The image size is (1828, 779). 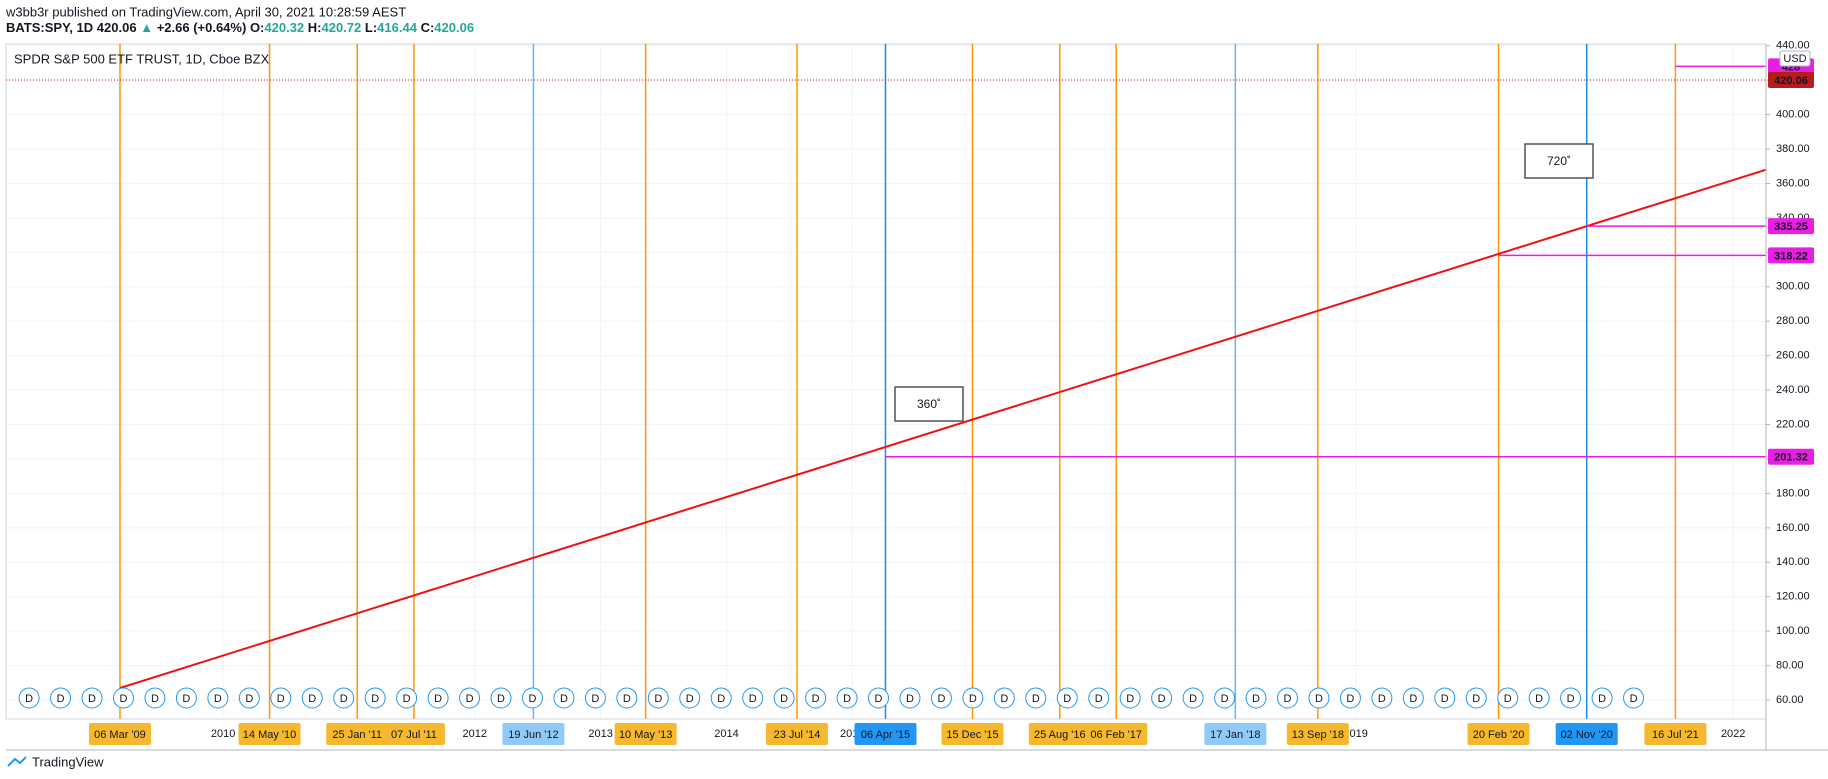 I want to click on y-tick-label: 440.00, so click(x=1793, y=46).